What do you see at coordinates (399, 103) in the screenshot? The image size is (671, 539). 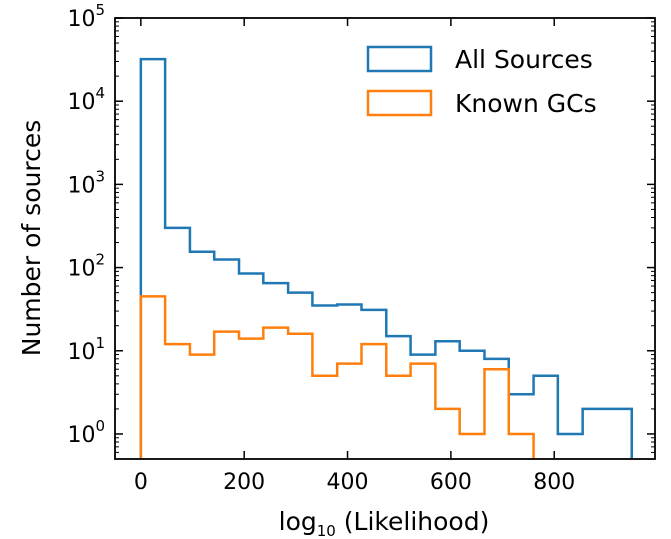 I see `legend-swatch-known-gcs` at bounding box center [399, 103].